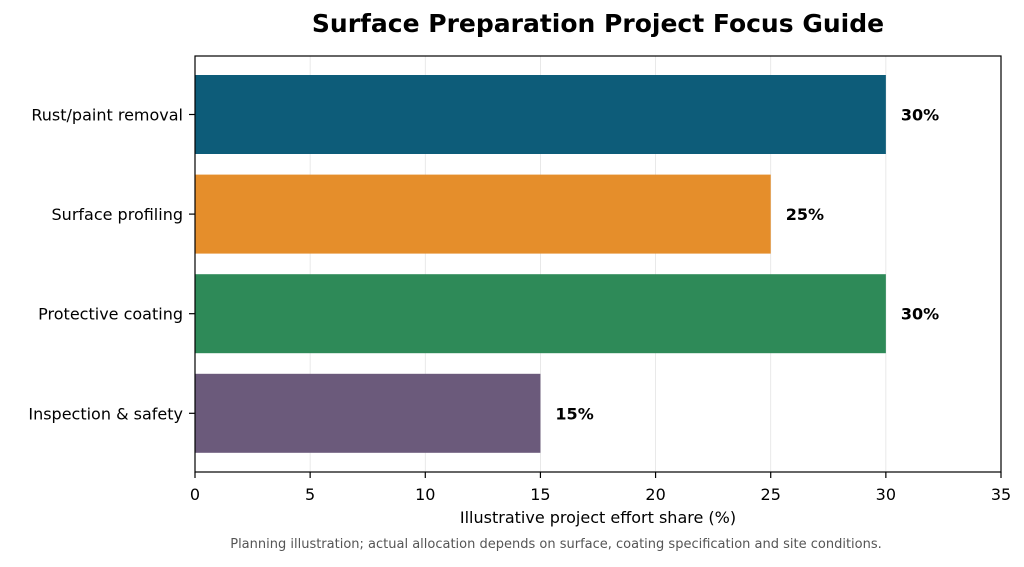  Describe the element at coordinates (805, 214) in the screenshot. I see `data-label-1: 25%` at that location.